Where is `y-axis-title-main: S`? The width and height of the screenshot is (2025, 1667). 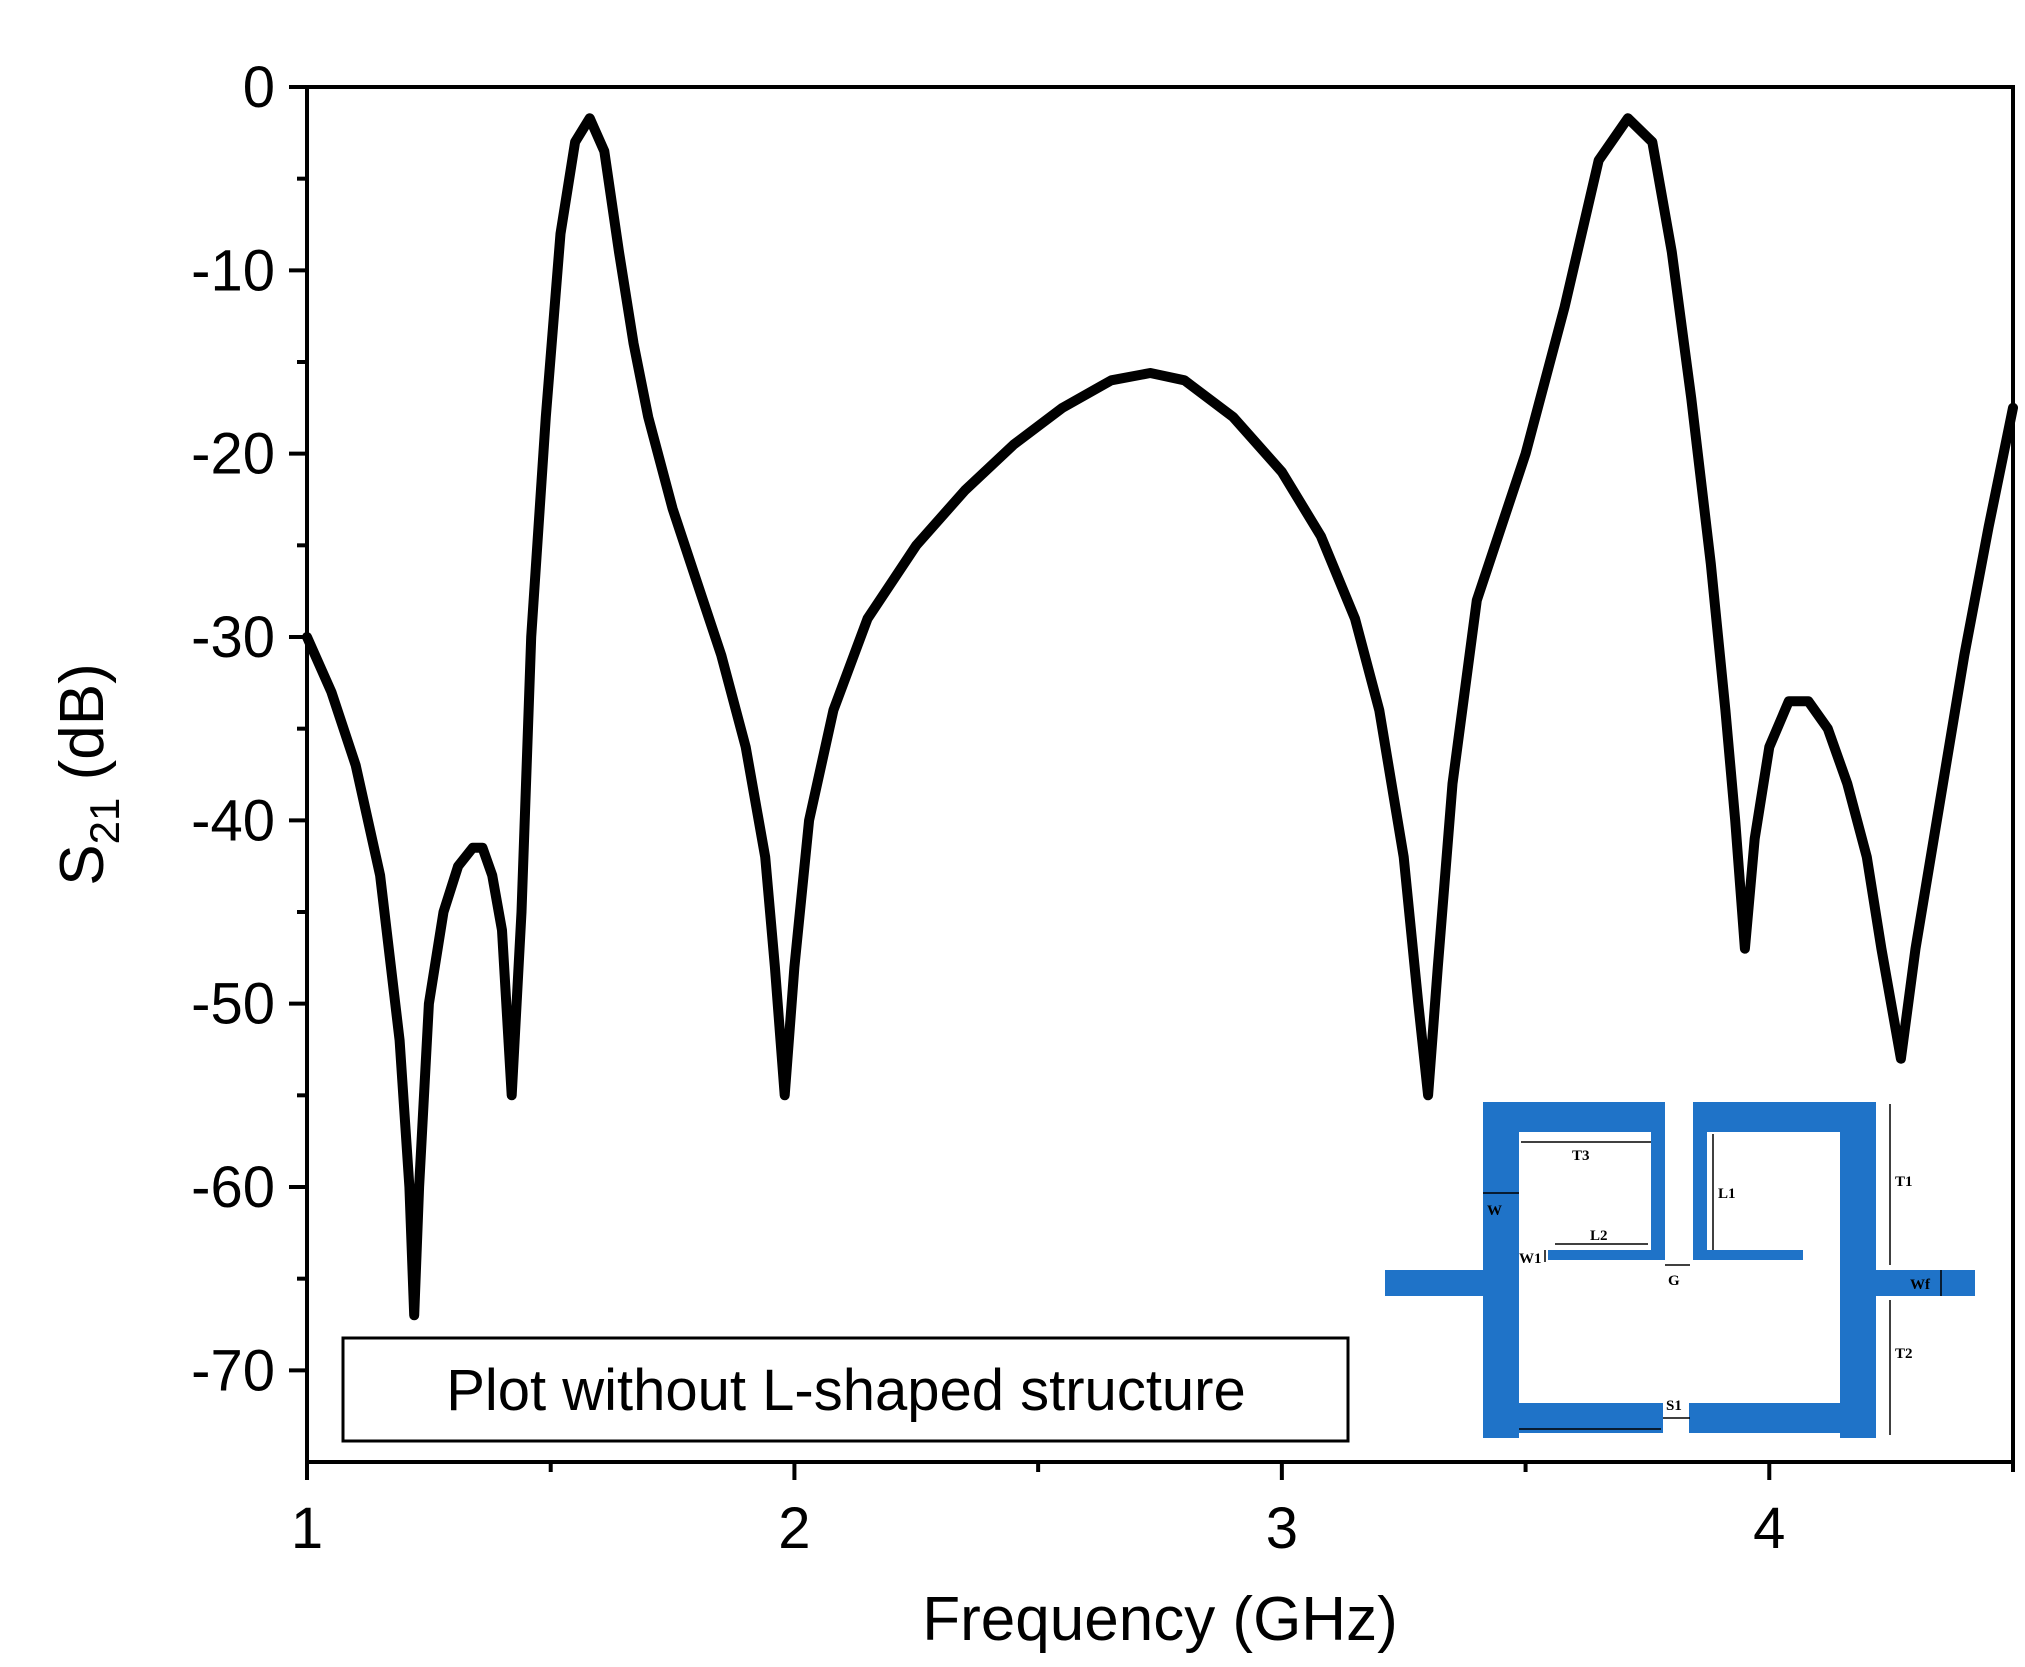 y-axis-title-main: S is located at coordinates (82, 864).